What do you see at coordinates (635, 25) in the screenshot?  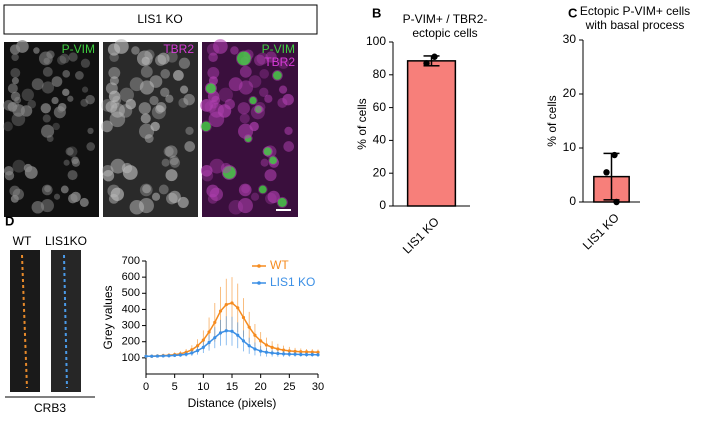 I see `chart-title: with basal process` at bounding box center [635, 25].